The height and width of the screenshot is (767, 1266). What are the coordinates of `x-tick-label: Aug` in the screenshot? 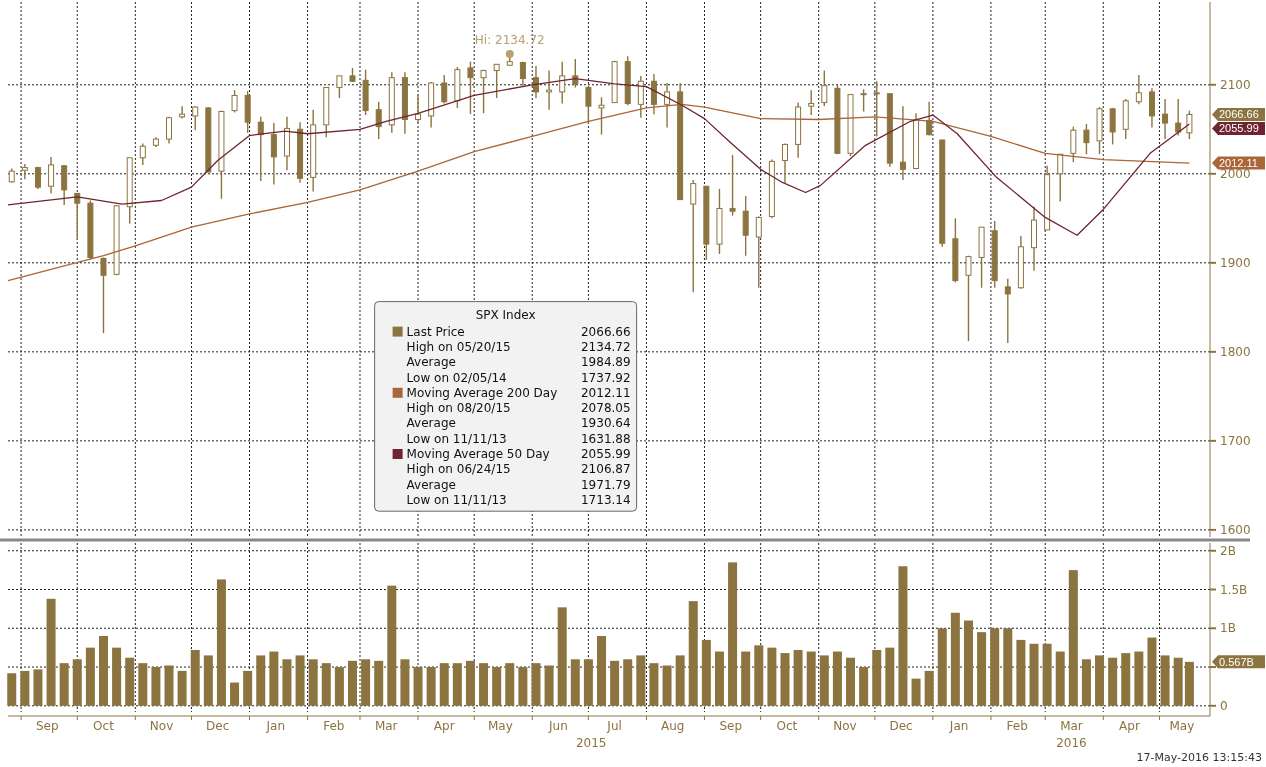 It's located at (672, 726).